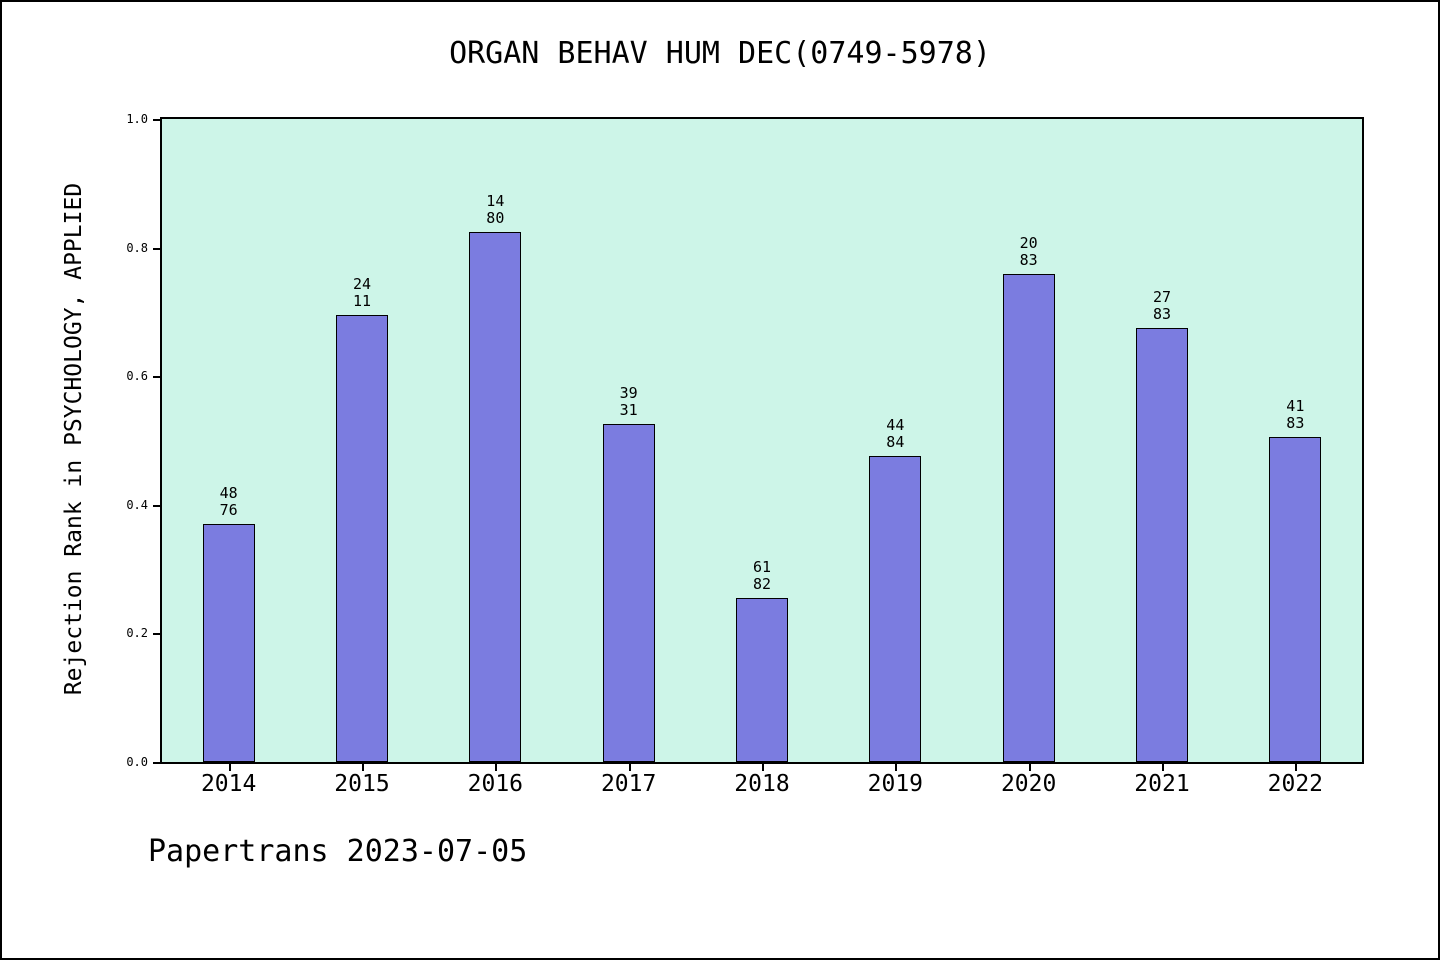 Image resolution: width=1440 pixels, height=960 pixels. What do you see at coordinates (762, 784) in the screenshot?
I see `x-tick-label: 2018` at bounding box center [762, 784].